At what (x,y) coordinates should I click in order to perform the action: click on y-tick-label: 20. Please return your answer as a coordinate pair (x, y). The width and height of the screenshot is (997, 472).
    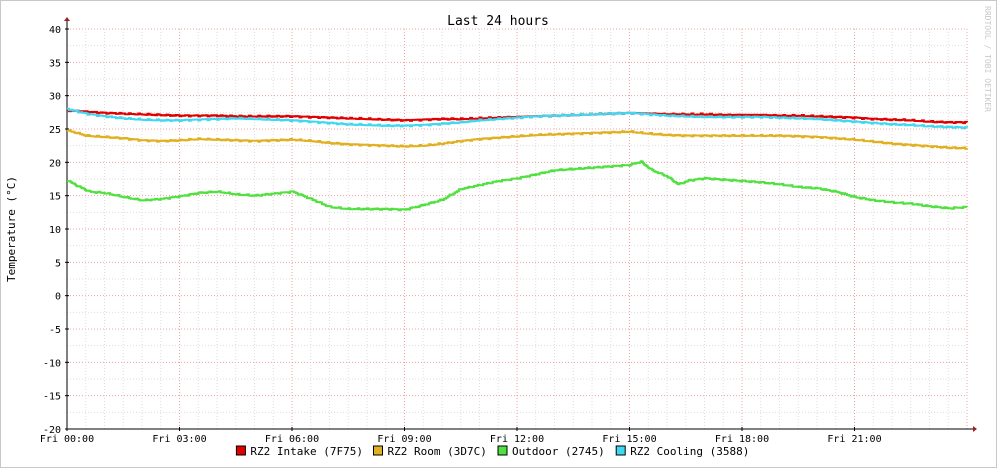
    Looking at the image, I should click on (55, 163).